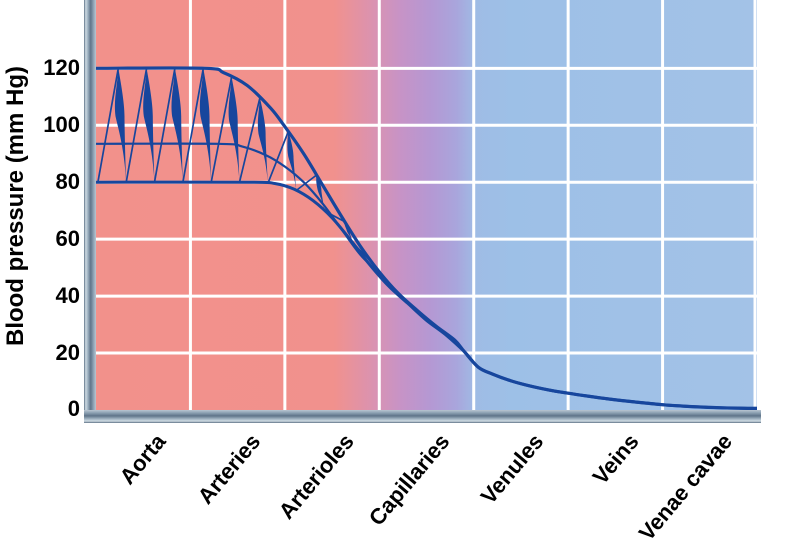  I want to click on y-tick-20: 20, so click(67, 352).